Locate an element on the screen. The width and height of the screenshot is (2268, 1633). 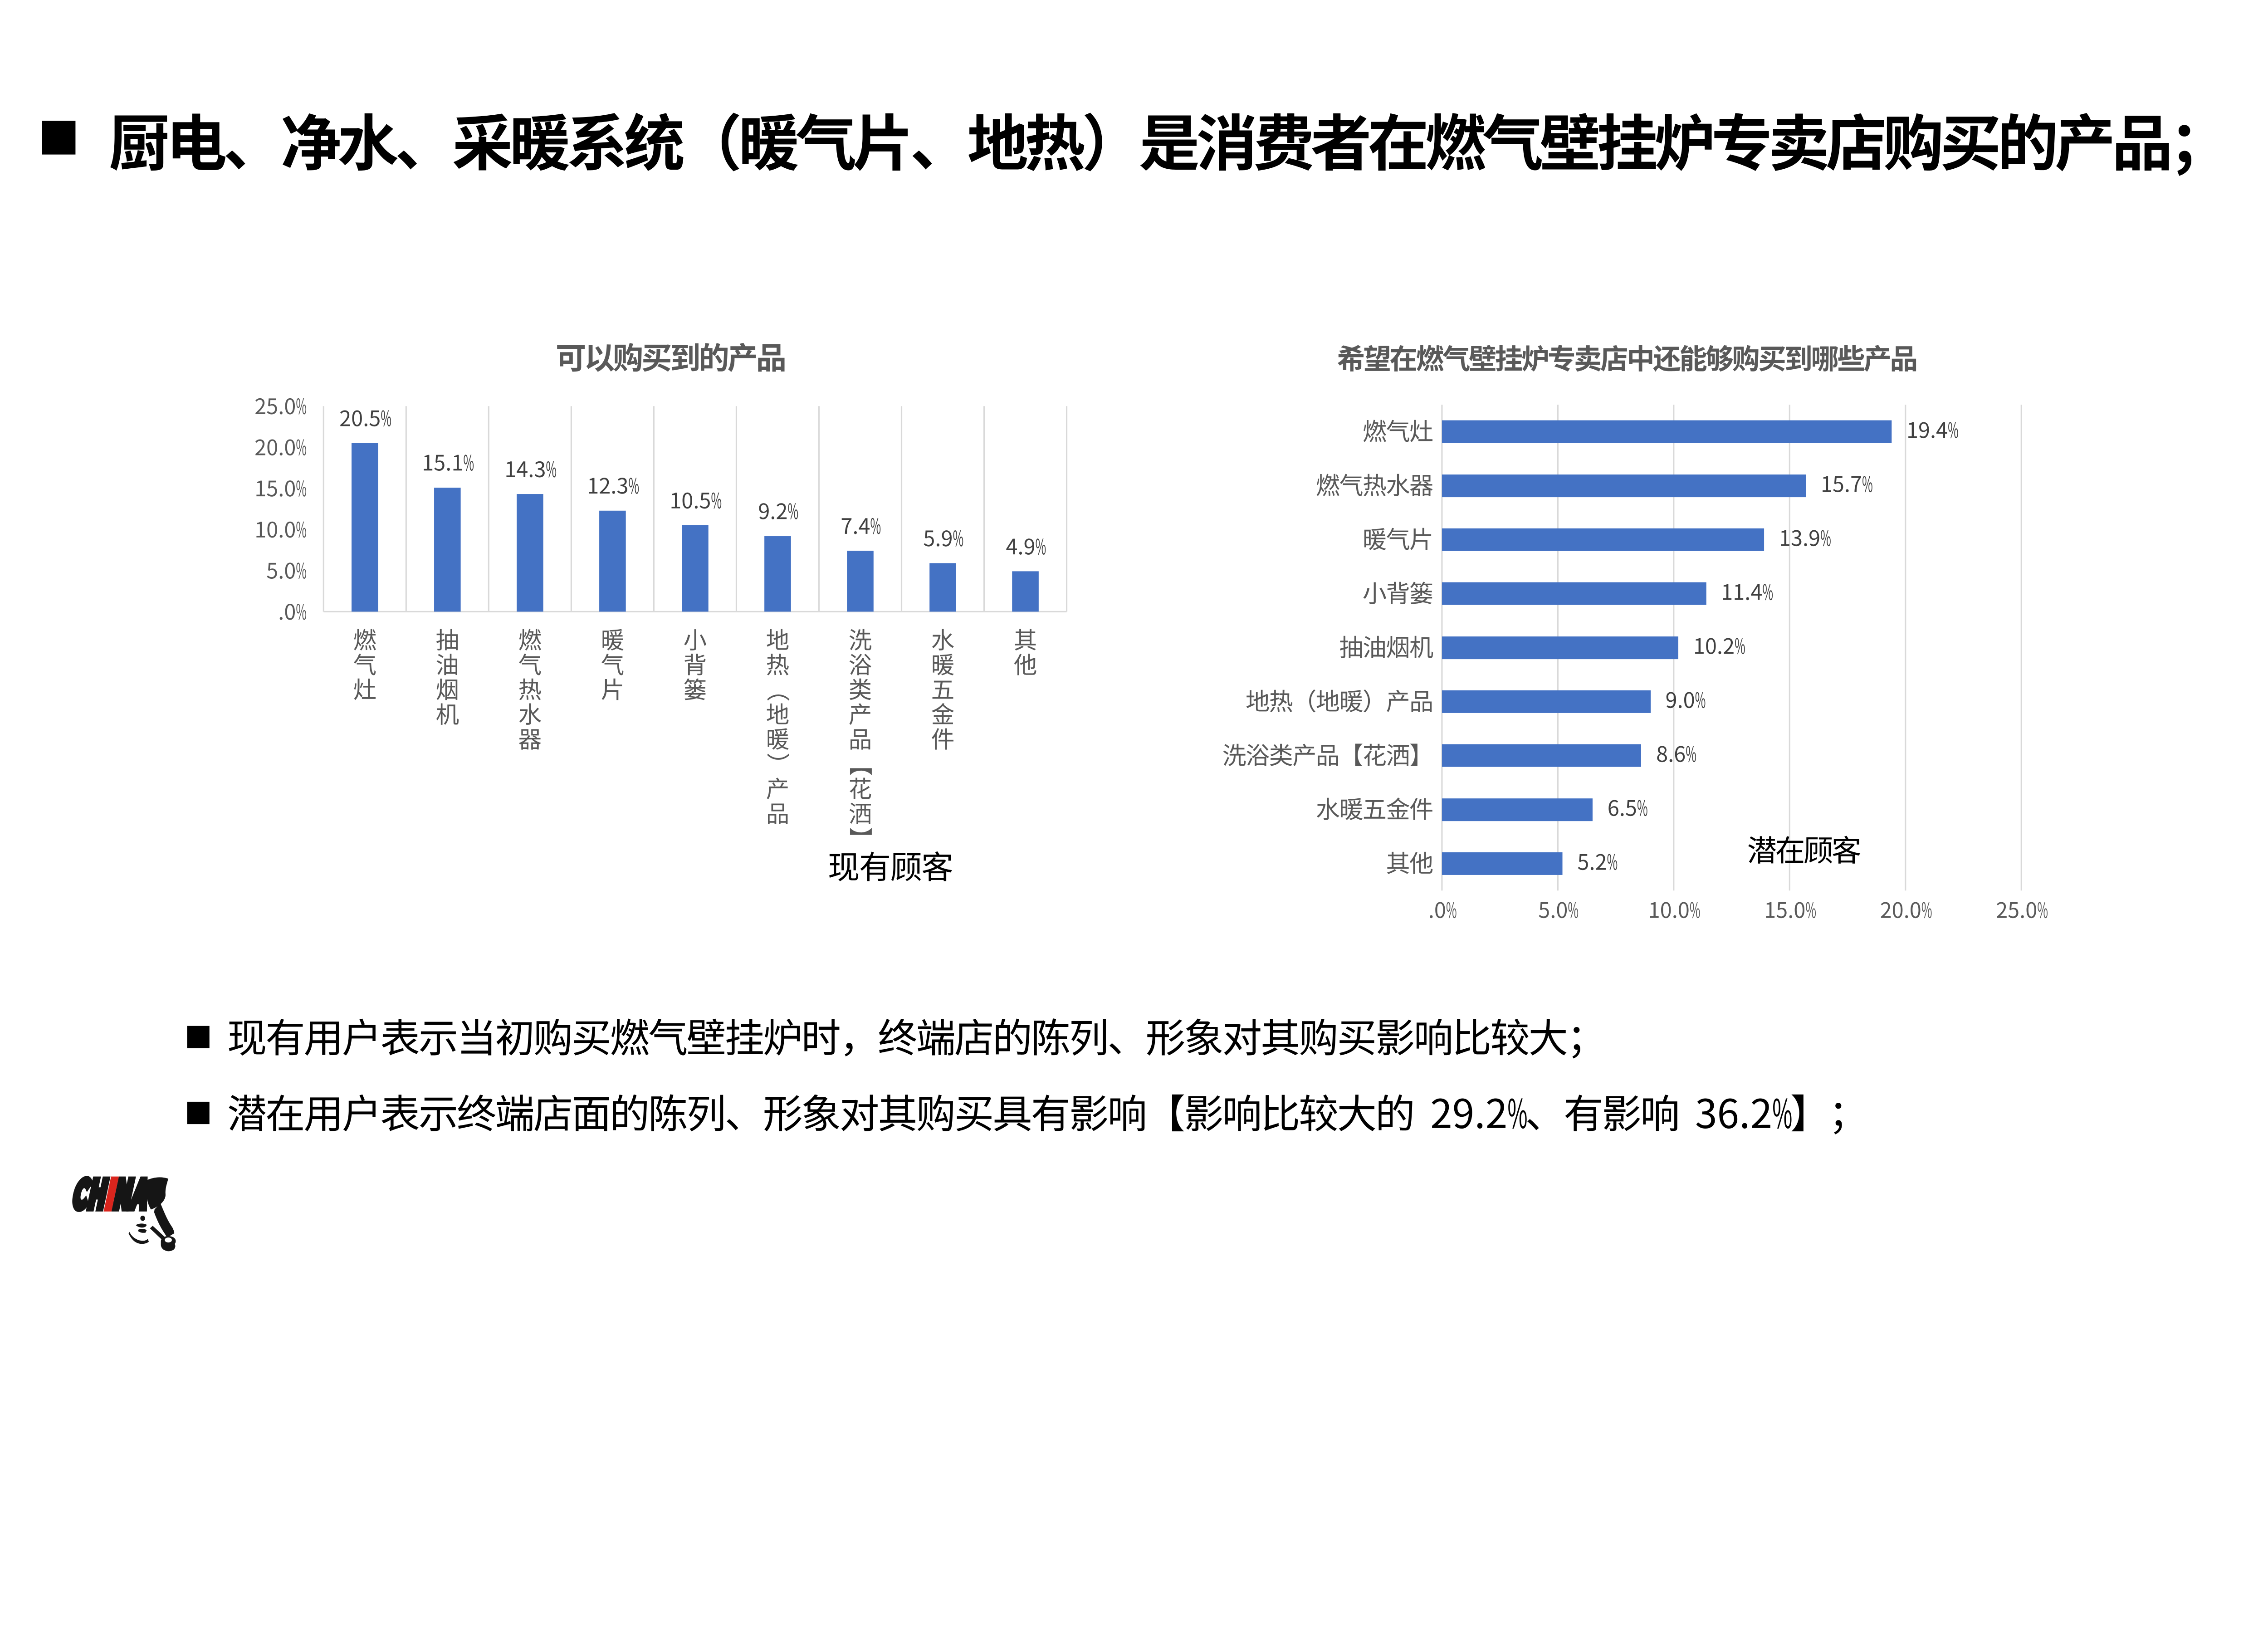
left-chart-x-axis-line is located at coordinates (695, 611).